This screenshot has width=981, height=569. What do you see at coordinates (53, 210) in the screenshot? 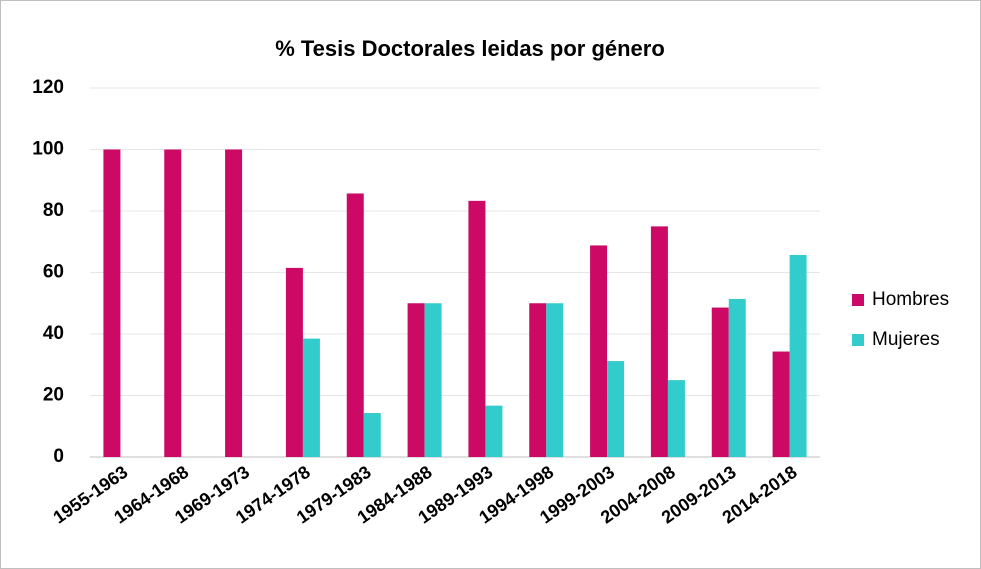
I see `y-tick-label: 80` at bounding box center [53, 210].